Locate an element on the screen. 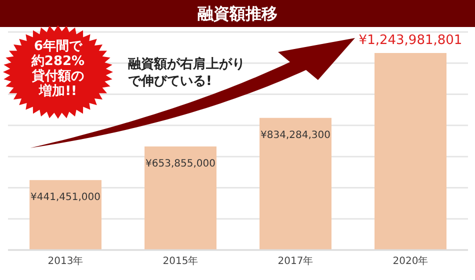 This screenshot has width=475, height=280. annotation: 融資額が右肩上がりで伸びている! is located at coordinates (186, 72).